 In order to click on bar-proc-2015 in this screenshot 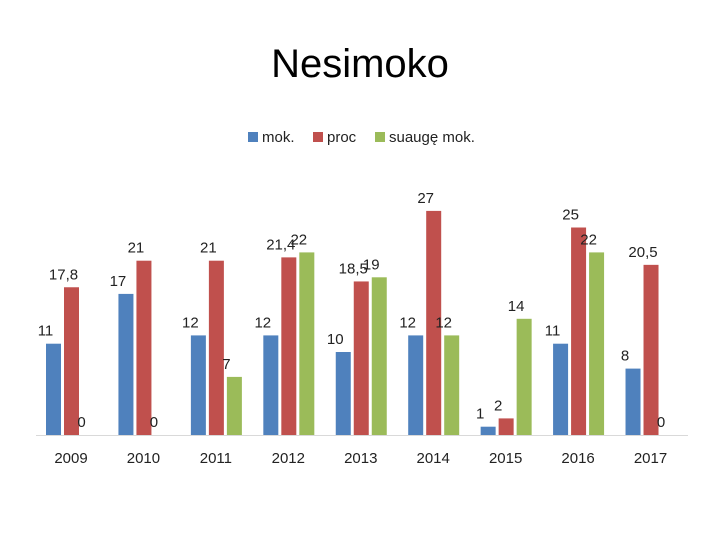, I will do `click(506, 426)`.